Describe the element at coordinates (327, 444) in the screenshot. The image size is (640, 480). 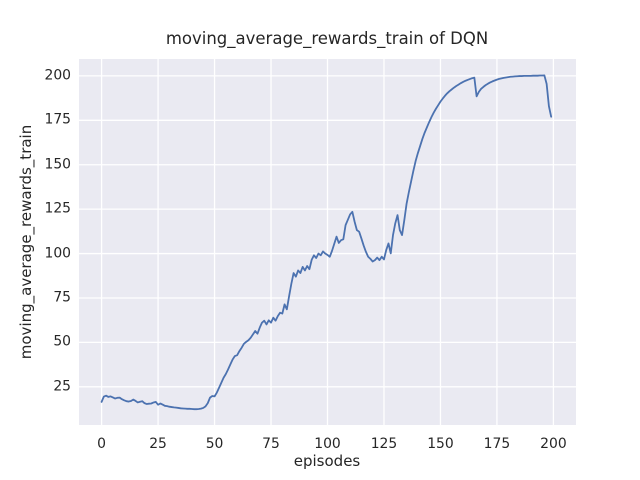
I see `x-tick-label: 100` at that location.